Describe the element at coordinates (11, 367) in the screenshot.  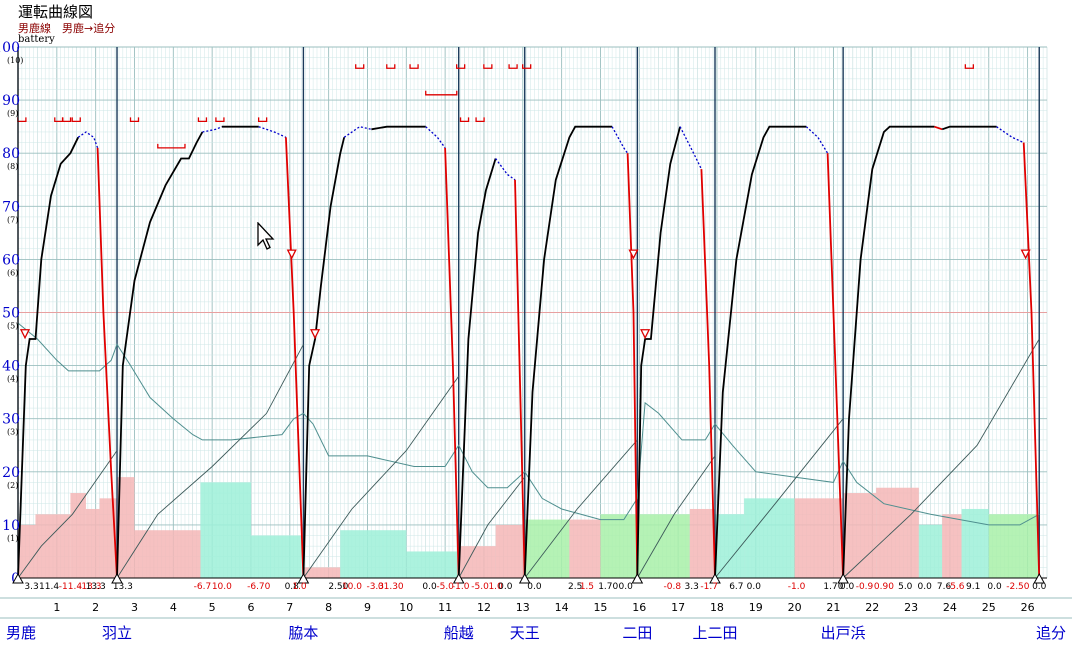
I see `y-tick-label: 40` at that location.